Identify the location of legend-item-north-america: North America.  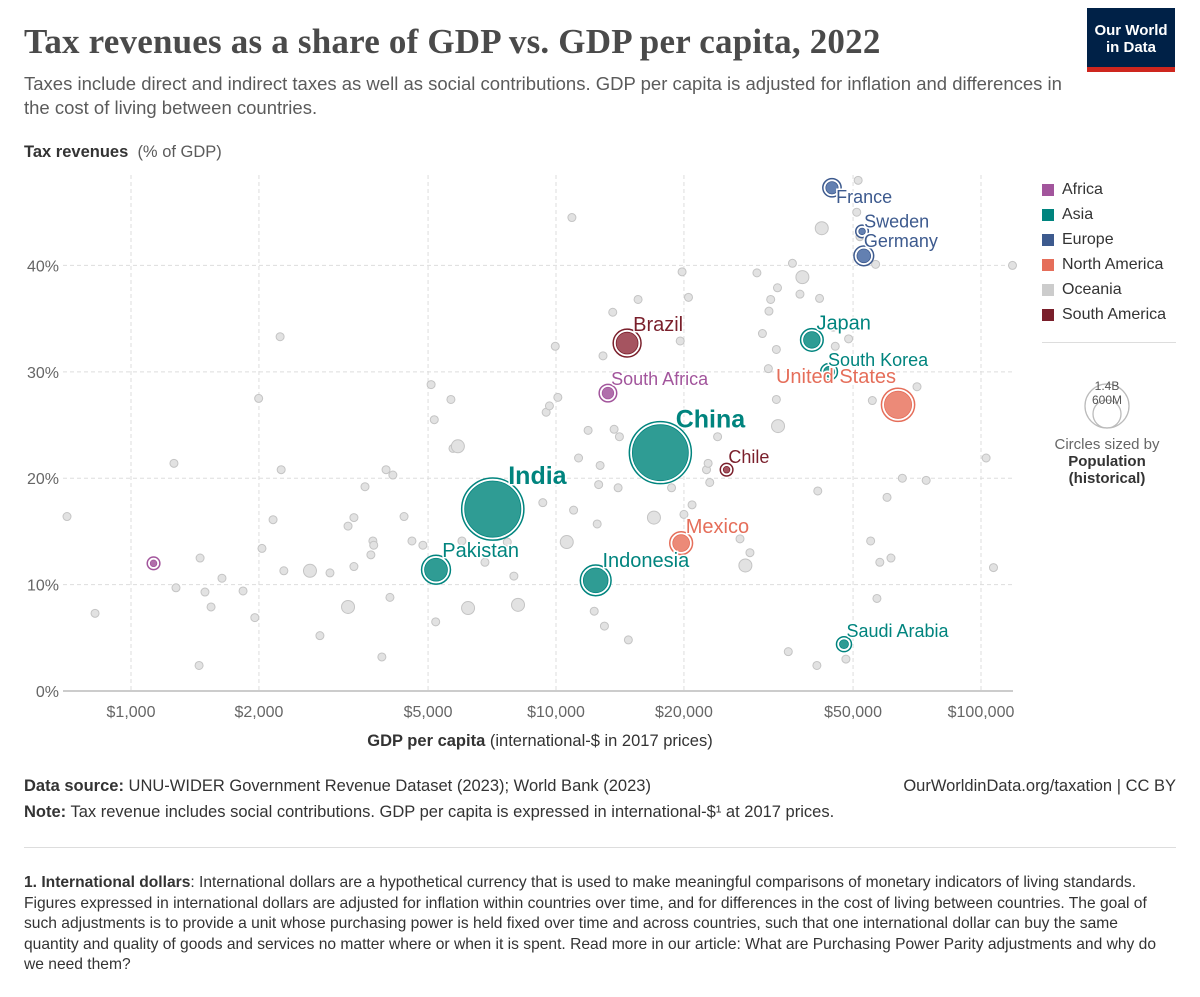
(1102, 265).